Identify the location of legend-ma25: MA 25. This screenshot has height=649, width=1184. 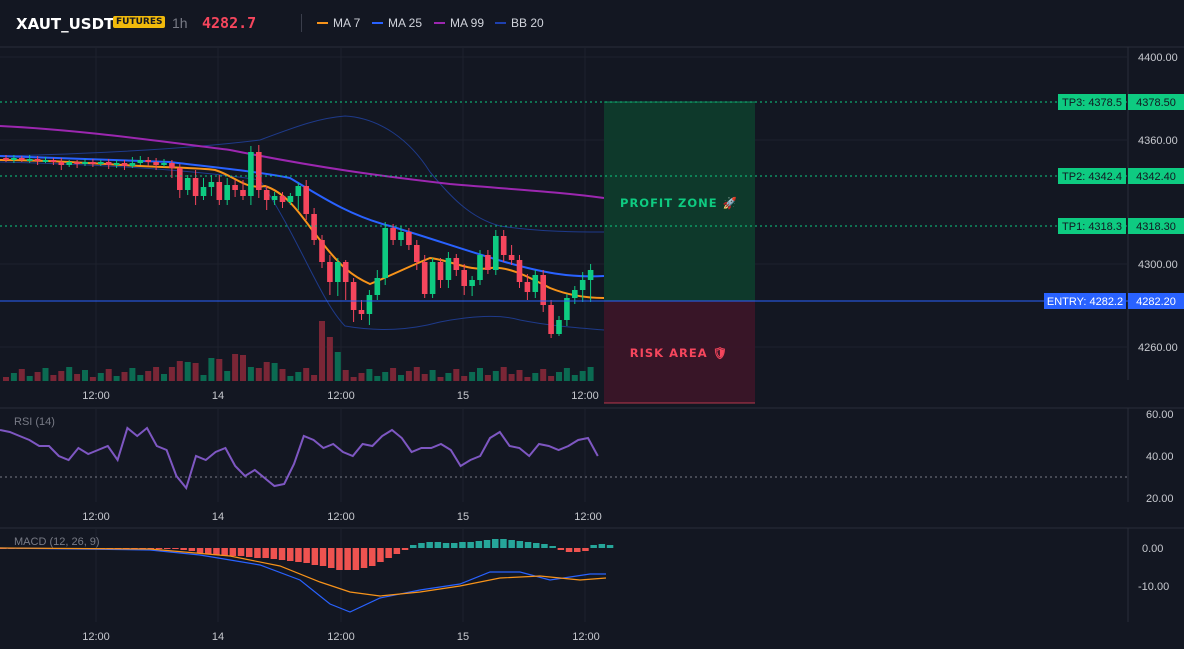
(397, 23).